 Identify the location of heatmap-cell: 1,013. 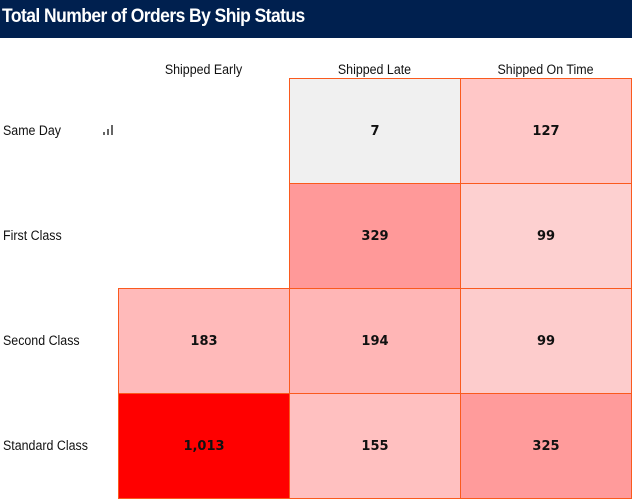
(204, 446).